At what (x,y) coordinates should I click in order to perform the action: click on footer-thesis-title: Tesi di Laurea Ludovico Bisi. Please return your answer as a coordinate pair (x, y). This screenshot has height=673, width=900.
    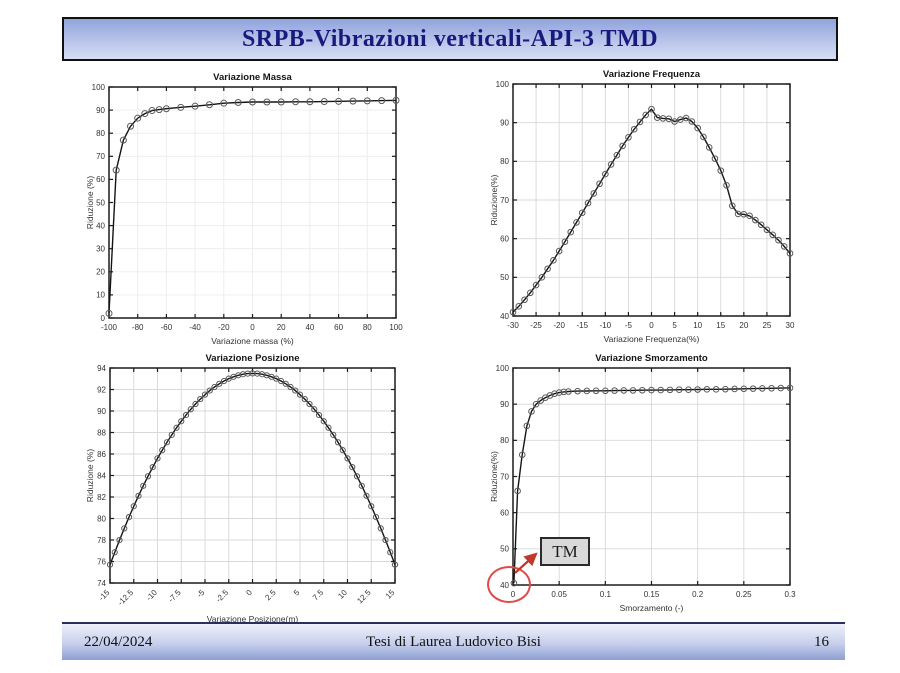
    Looking at the image, I should click on (453, 641).